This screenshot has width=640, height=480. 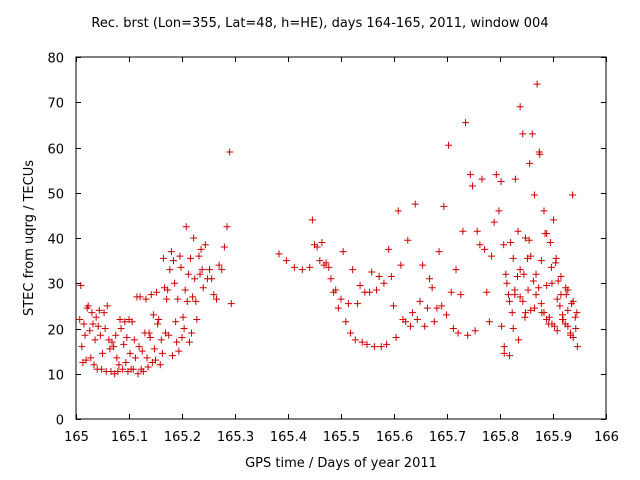 I want to click on x-tick-label: 165.4, so click(x=288, y=437).